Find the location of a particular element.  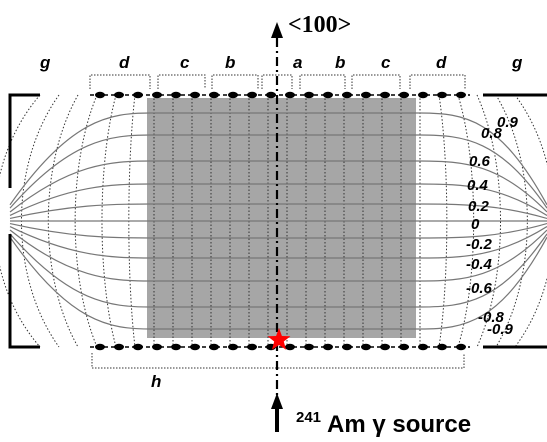

potential-label: 0.2 is located at coordinates (479, 206).